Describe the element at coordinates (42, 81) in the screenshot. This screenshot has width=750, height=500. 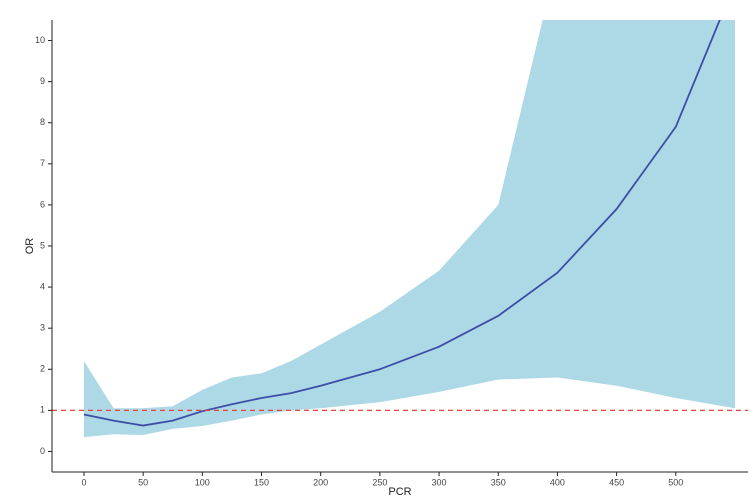
I see `y-tick-label: 9` at that location.